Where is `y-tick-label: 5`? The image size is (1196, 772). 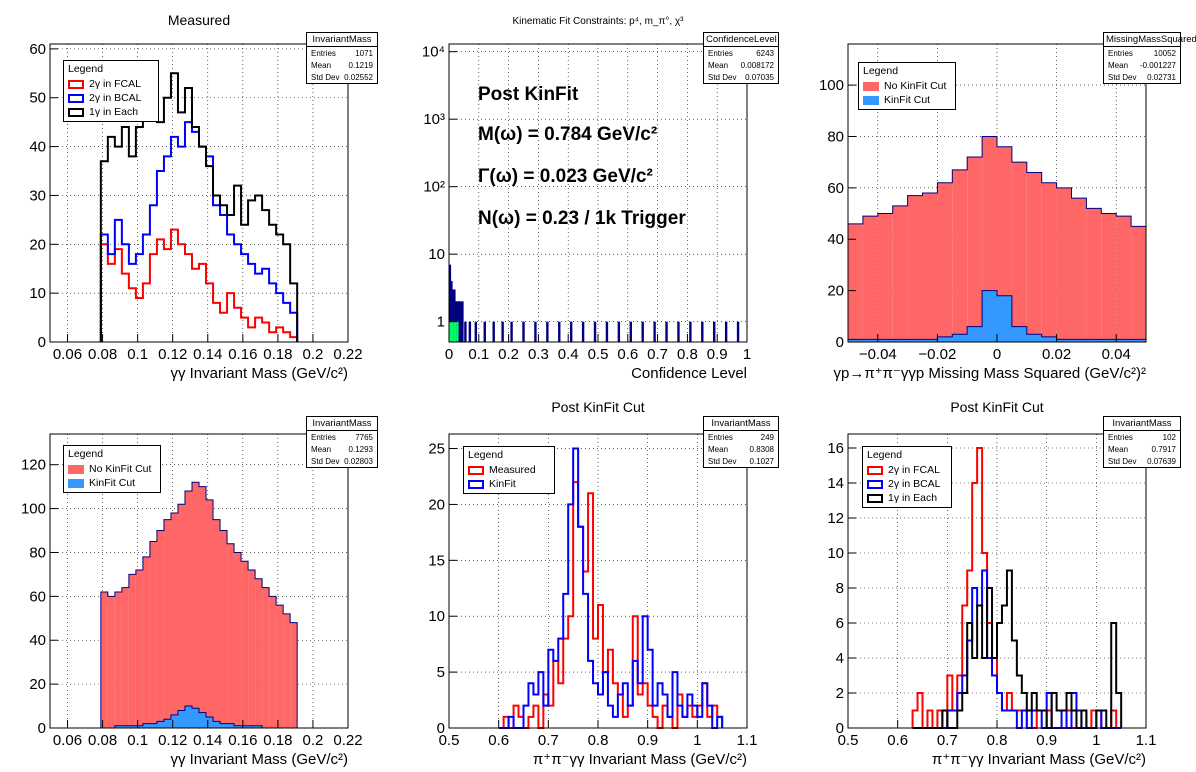 y-tick-label: 5 is located at coordinates (441, 672).